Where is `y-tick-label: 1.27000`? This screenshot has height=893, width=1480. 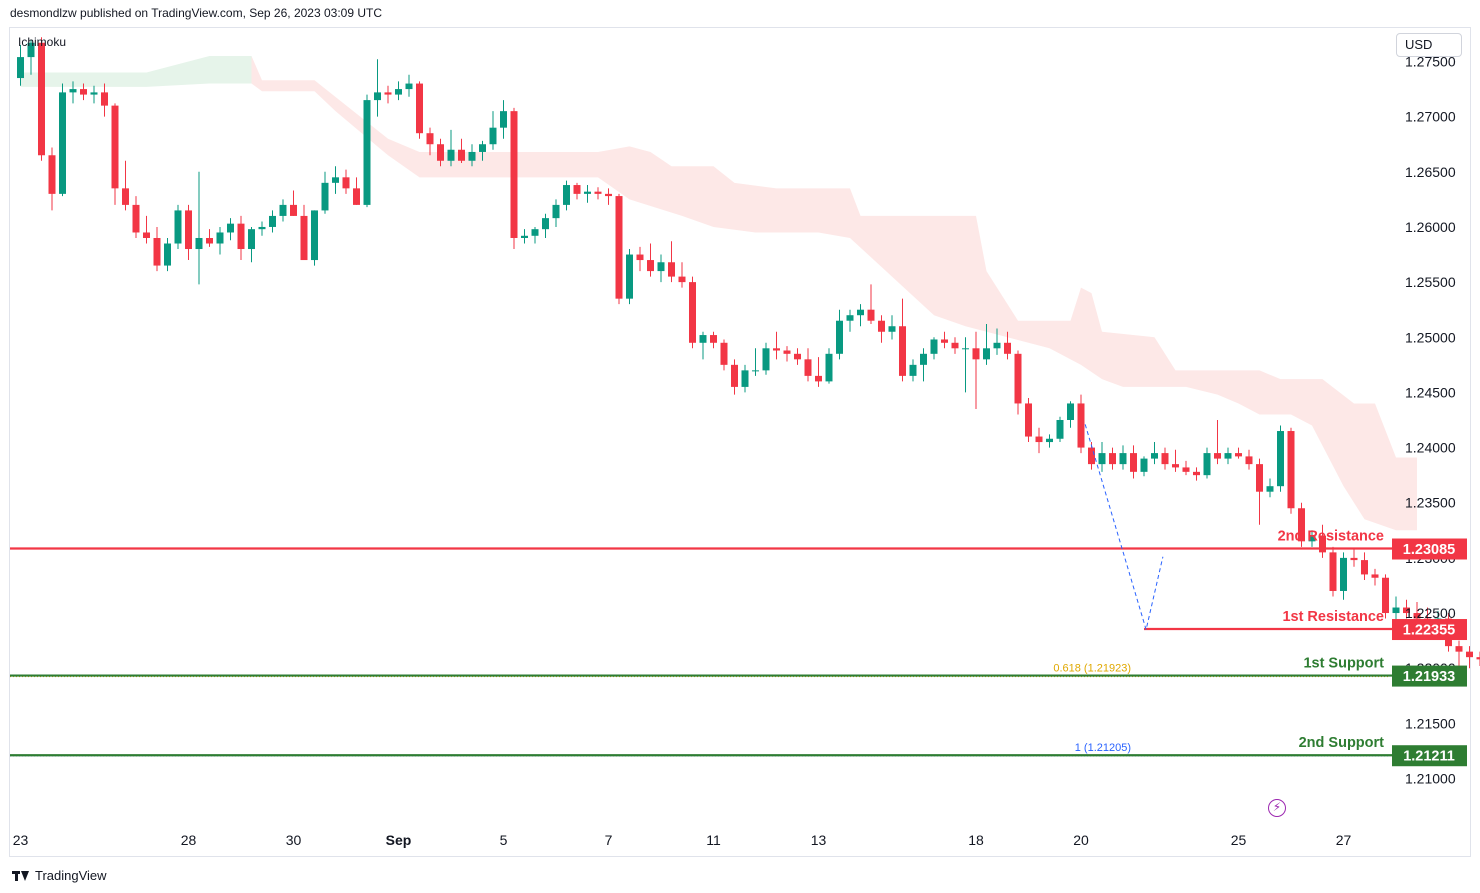 y-tick-label: 1.27000 is located at coordinates (1430, 117).